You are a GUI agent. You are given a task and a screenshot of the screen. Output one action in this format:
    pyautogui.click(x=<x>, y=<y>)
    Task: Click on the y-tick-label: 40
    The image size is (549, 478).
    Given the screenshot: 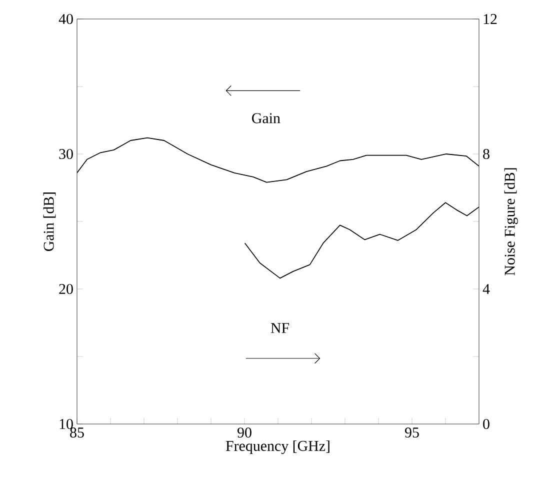 What is the action you would take?
    pyautogui.click(x=65, y=19)
    